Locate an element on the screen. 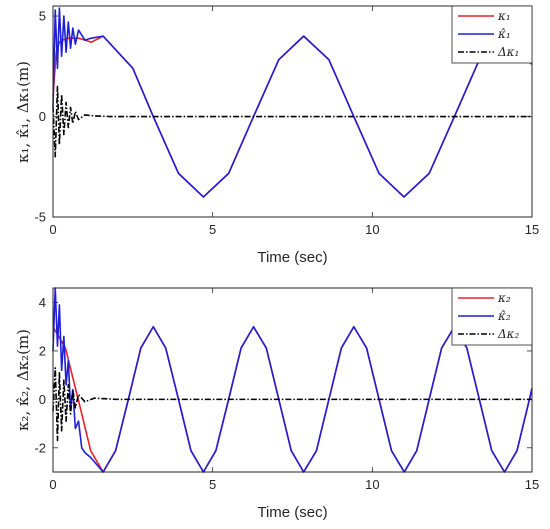  x-axis-label-top: Time (sec) is located at coordinates (292, 257).